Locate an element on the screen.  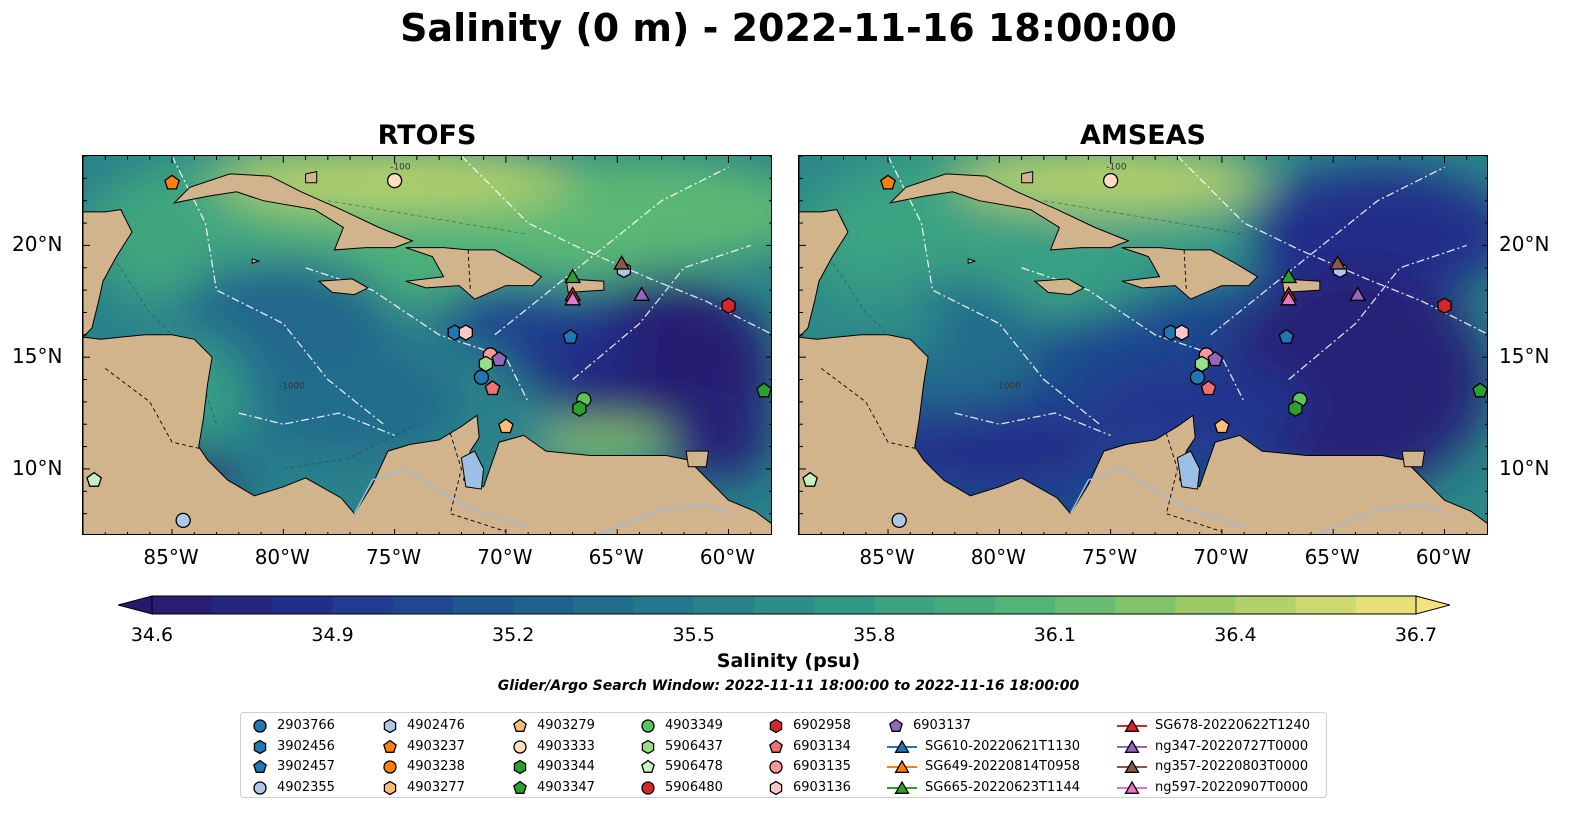
colorbar-extend-low is located at coordinates (135, 605).